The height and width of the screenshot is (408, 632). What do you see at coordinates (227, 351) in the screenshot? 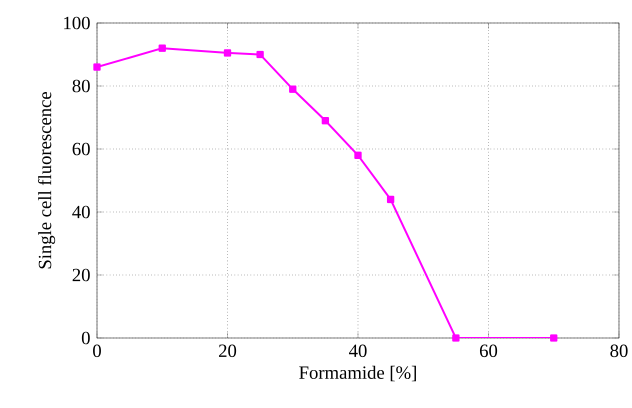
I see `x-tick-label: 20` at bounding box center [227, 351].